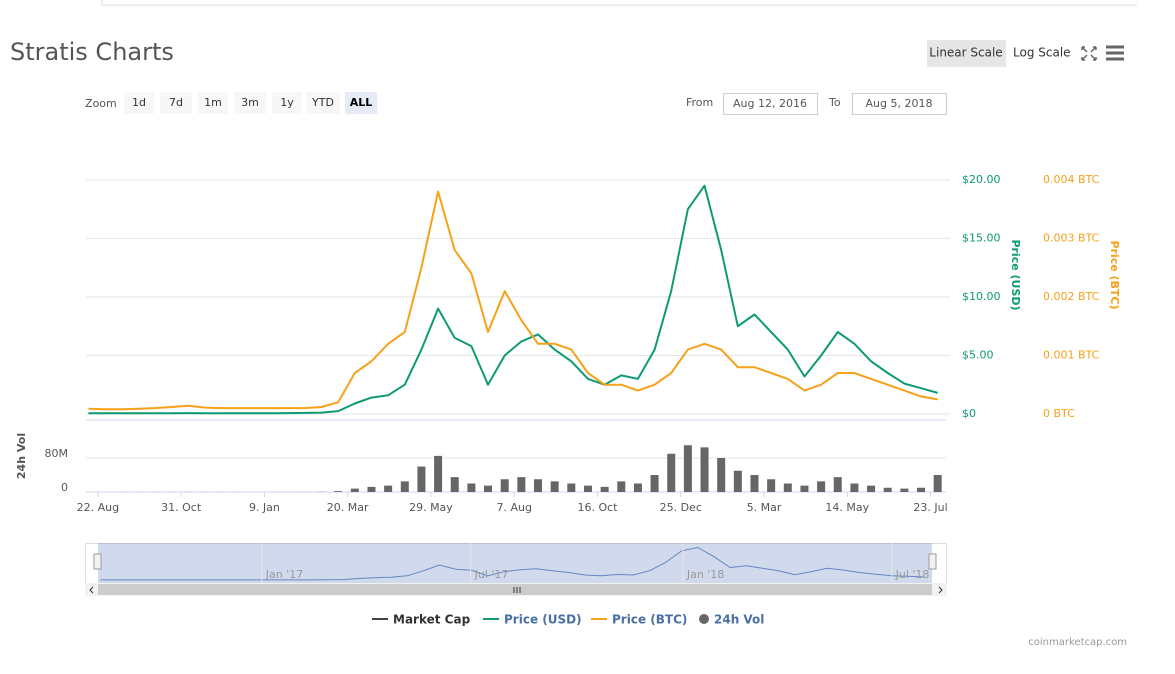 This screenshot has width=1175, height=674. I want to click on x-tick-label: 14. May, so click(847, 507).